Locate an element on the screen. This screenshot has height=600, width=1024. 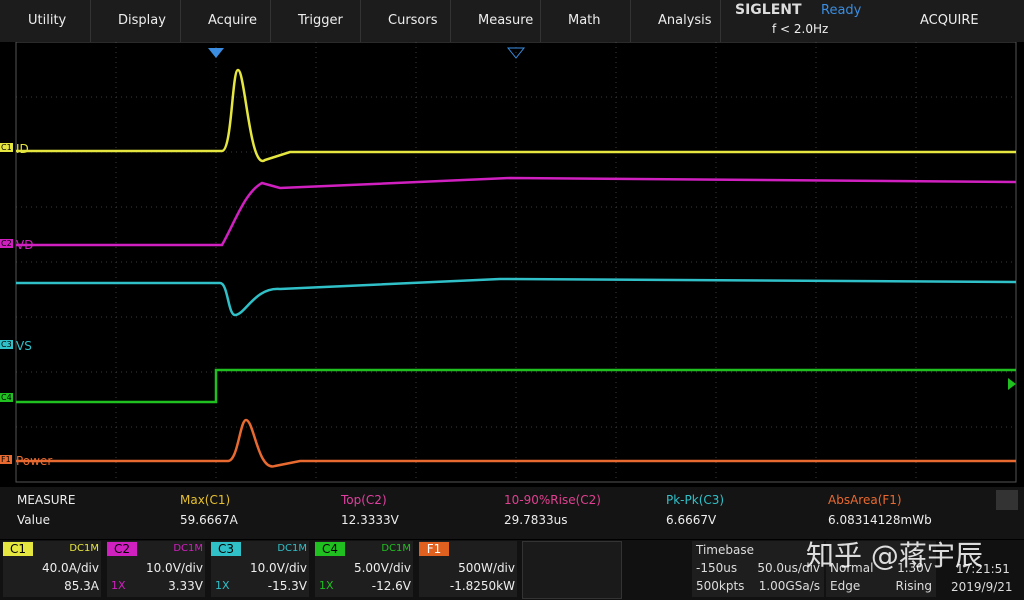
timebase-points: 500kpts is located at coordinates (720, 586).